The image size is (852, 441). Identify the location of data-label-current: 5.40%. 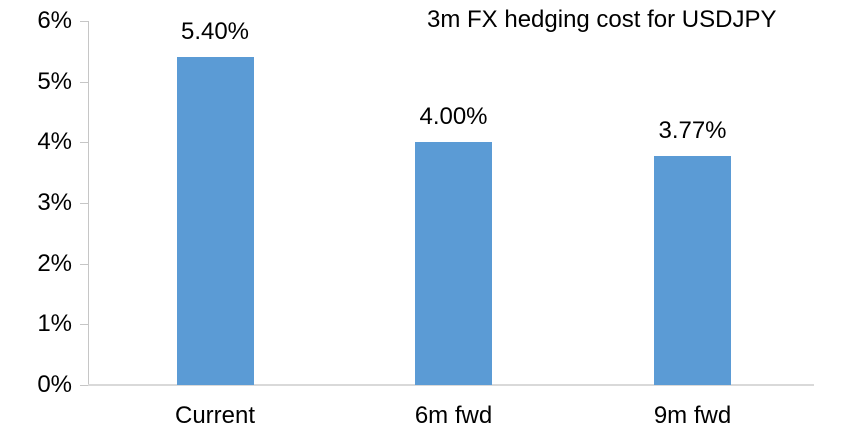
(215, 32).